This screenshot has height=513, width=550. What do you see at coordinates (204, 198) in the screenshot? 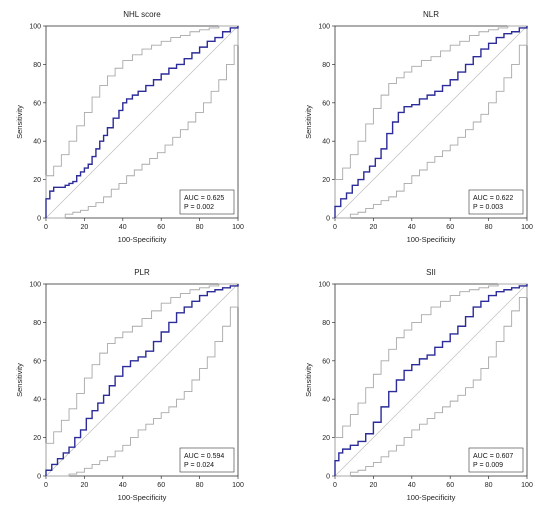
I see `auc-label: AUC = 0.625` at bounding box center [204, 198].